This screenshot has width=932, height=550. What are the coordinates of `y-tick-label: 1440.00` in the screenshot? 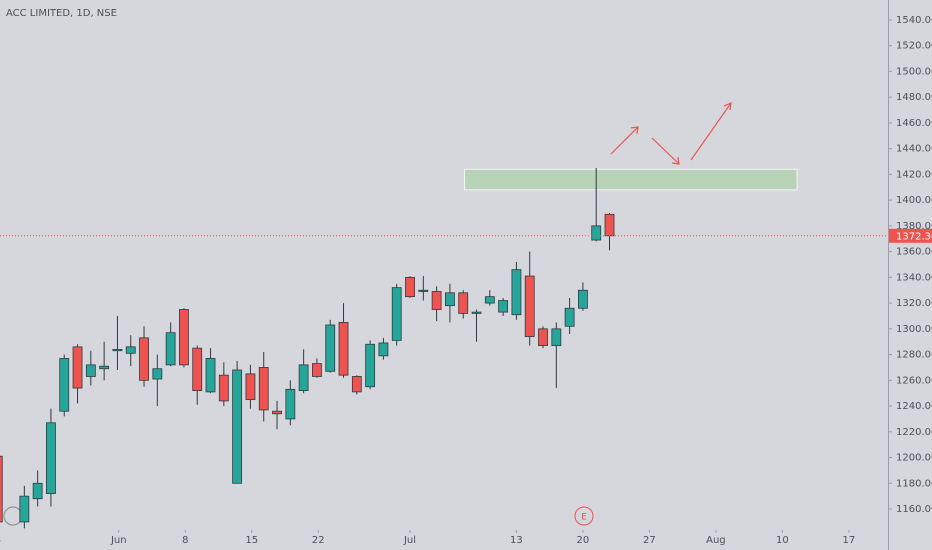 It's located at (914, 149).